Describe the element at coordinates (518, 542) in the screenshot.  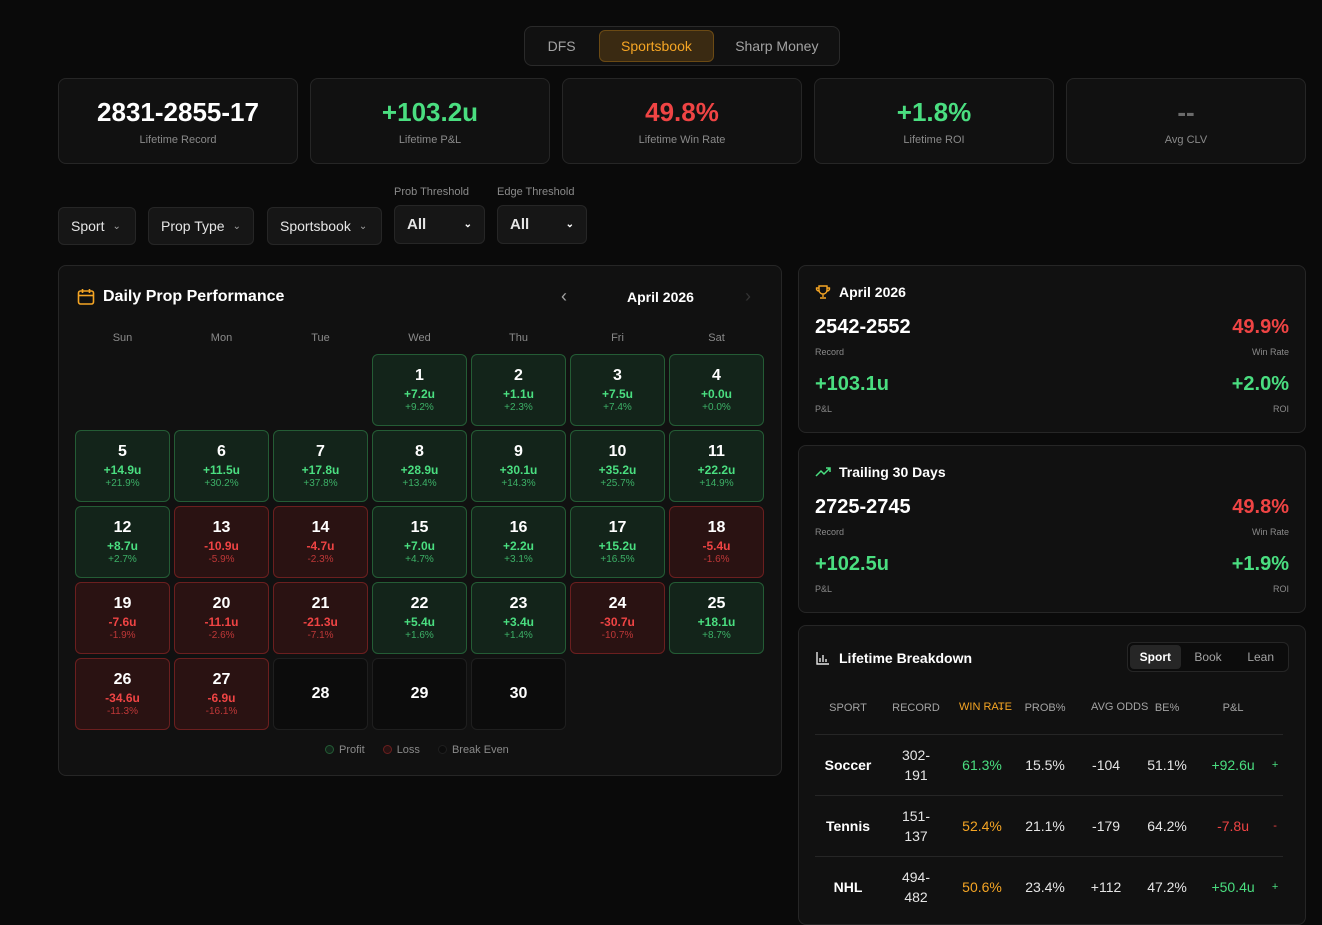
I see `calendar-day: 16 +2.2u +3.1%` at that location.